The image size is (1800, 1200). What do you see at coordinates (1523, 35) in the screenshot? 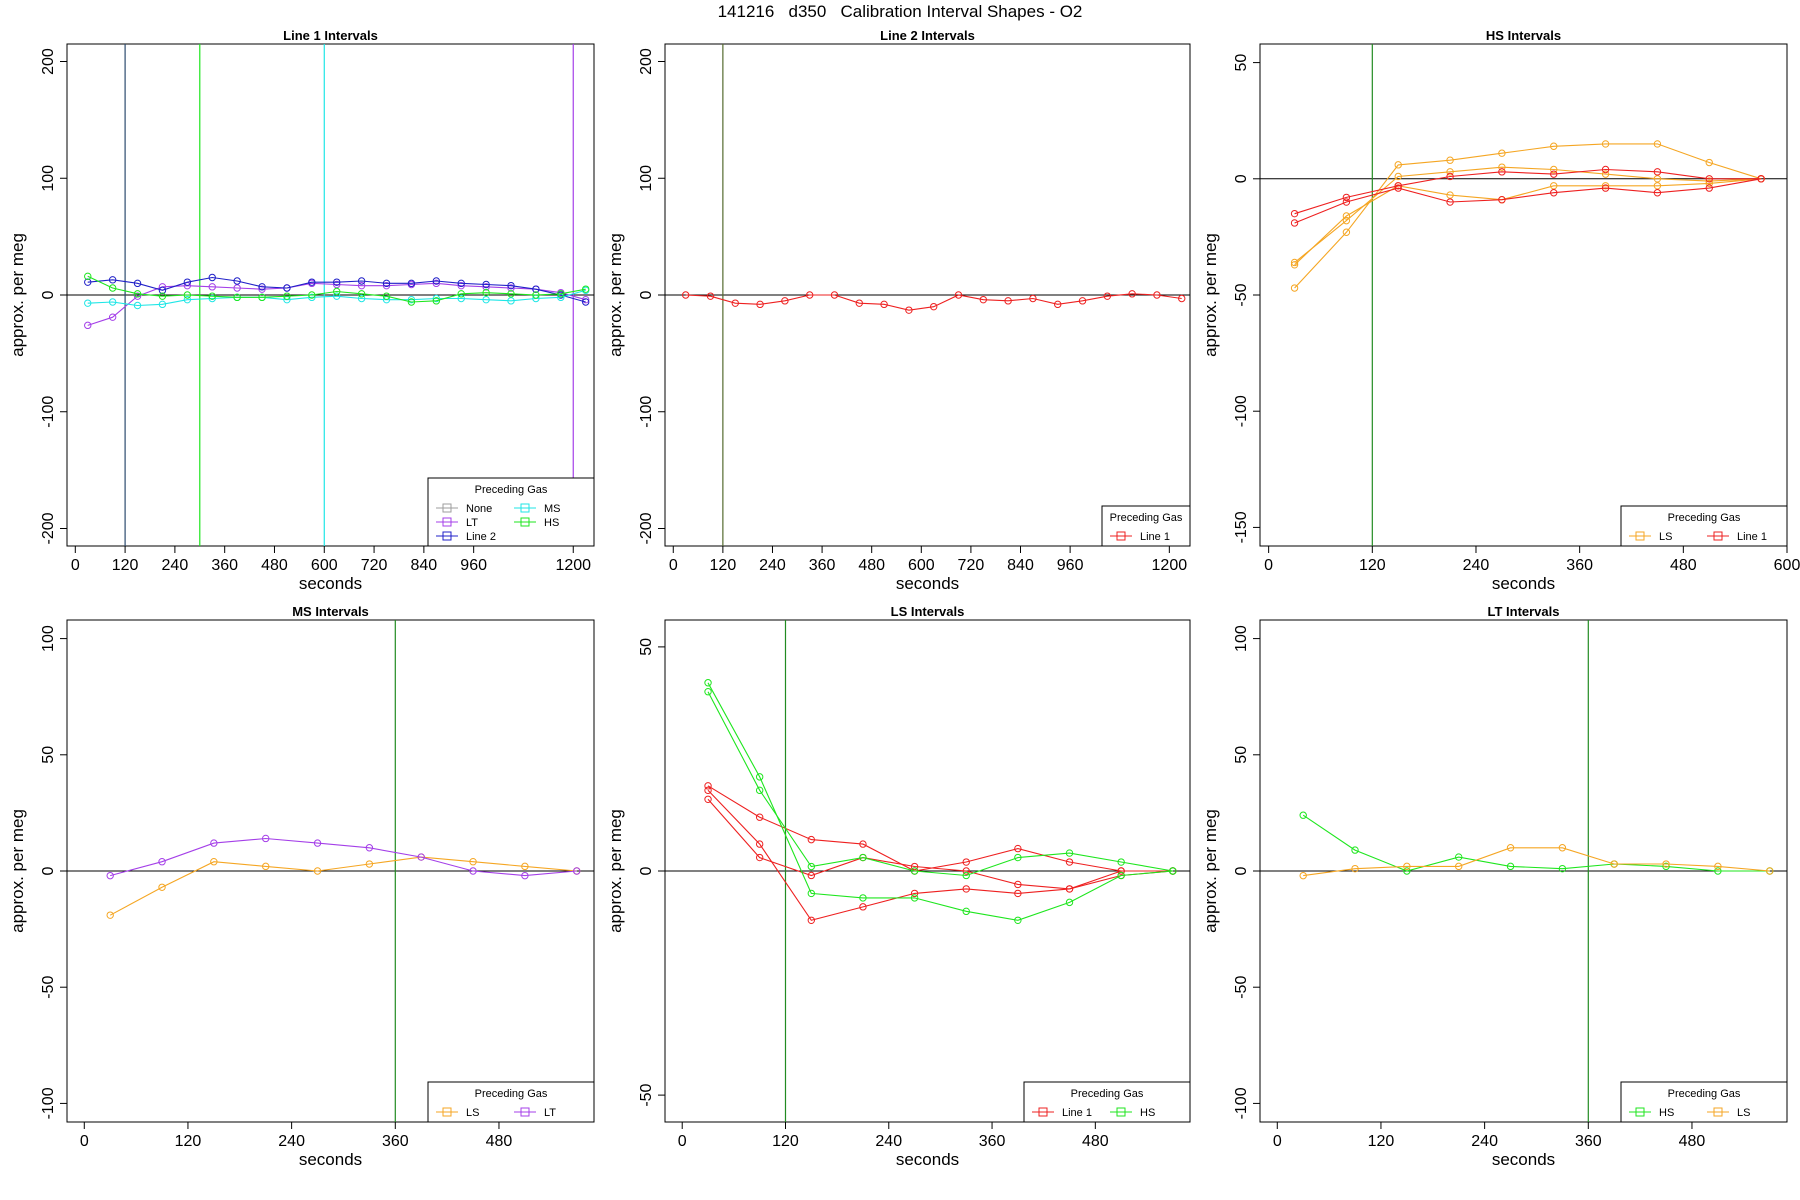
I see `chart-title: HS Intervals` at bounding box center [1523, 35].